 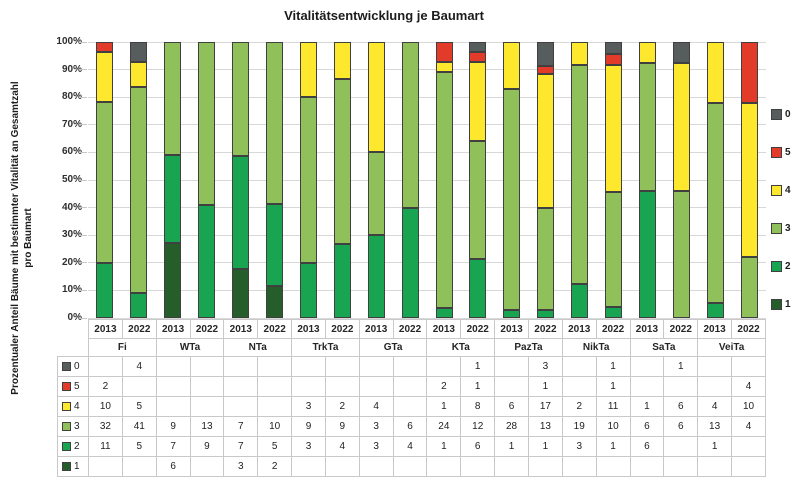 What do you see at coordinates (781, 114) in the screenshot?
I see `legend-item: 0` at bounding box center [781, 114].